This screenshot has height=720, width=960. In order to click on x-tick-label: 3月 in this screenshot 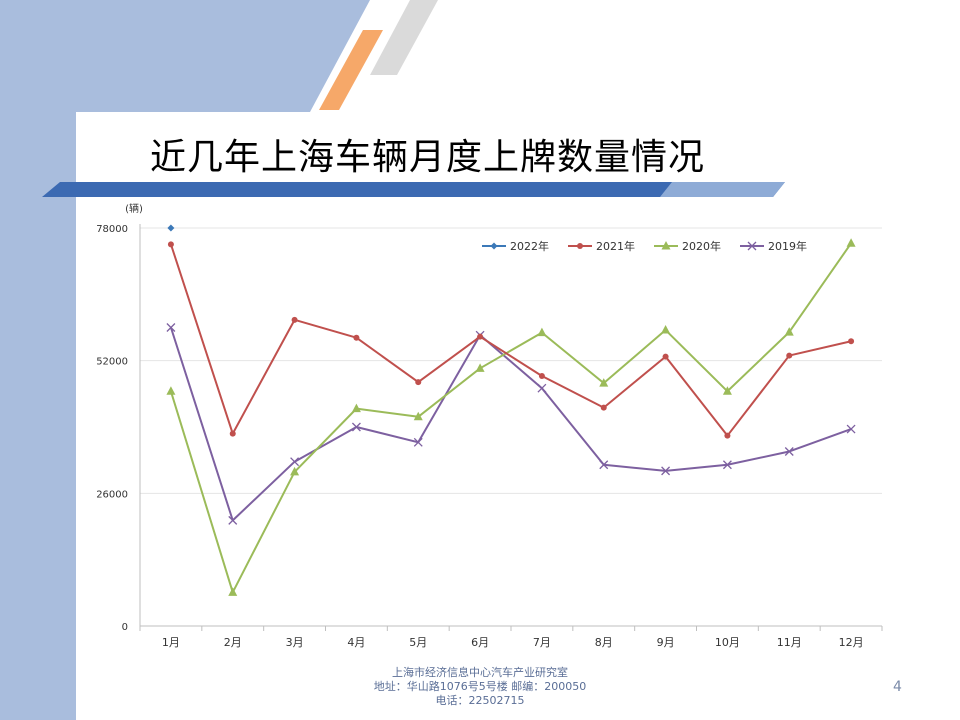, I will do `click(295, 642)`.